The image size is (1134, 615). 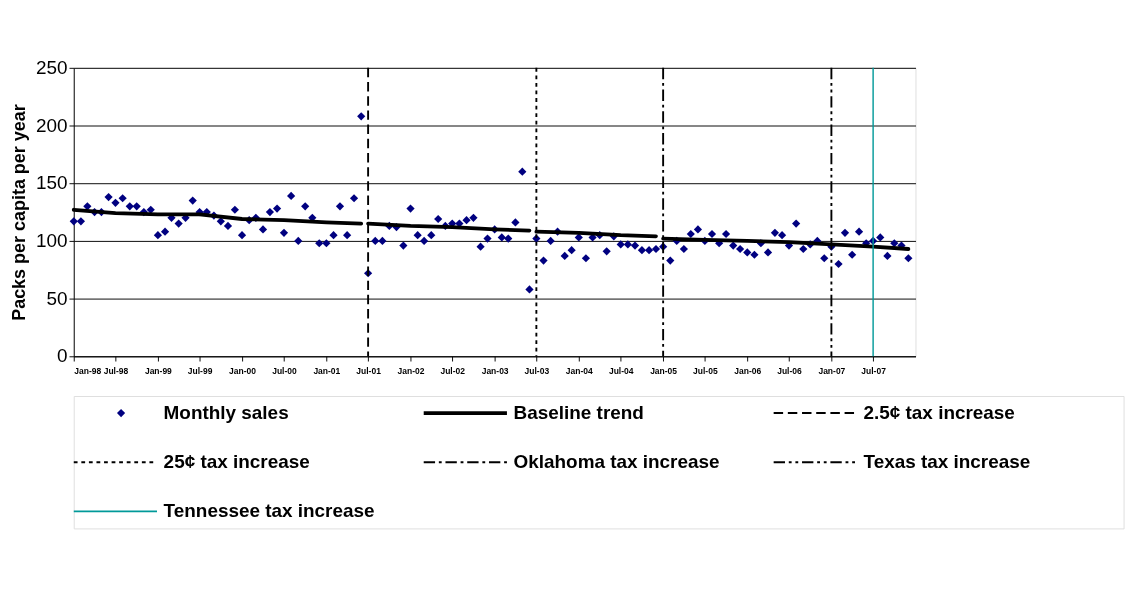 What do you see at coordinates (790, 370) in the screenshot?
I see `x-tick-label: Jul-06` at bounding box center [790, 370].